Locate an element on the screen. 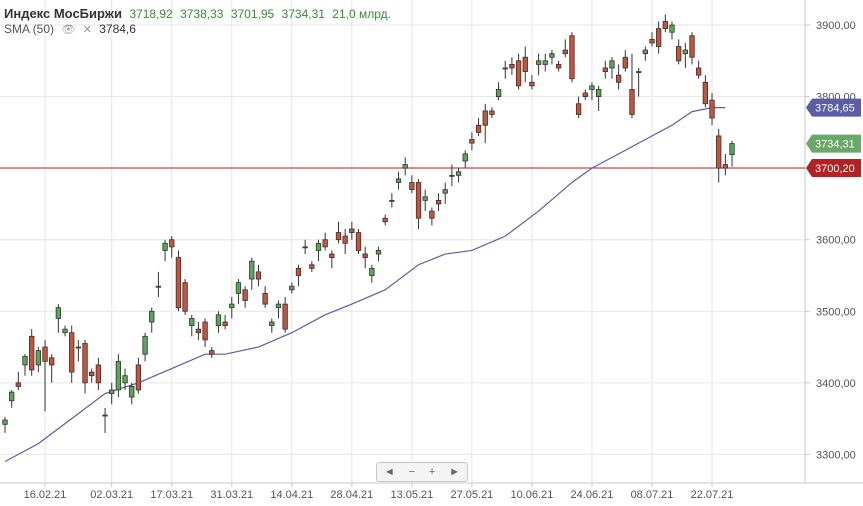  x-tick-label: 08.07.21 is located at coordinates (652, 495).